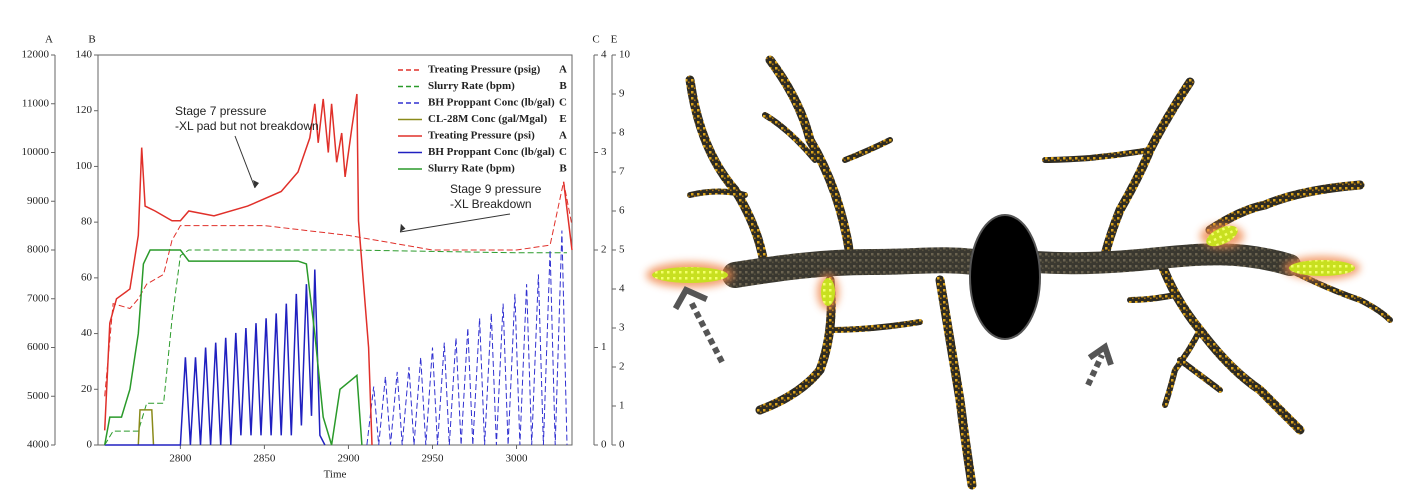 The image size is (1417, 502). What do you see at coordinates (348, 459) in the screenshot?
I see `x-tick-label: 2900` at bounding box center [348, 459].